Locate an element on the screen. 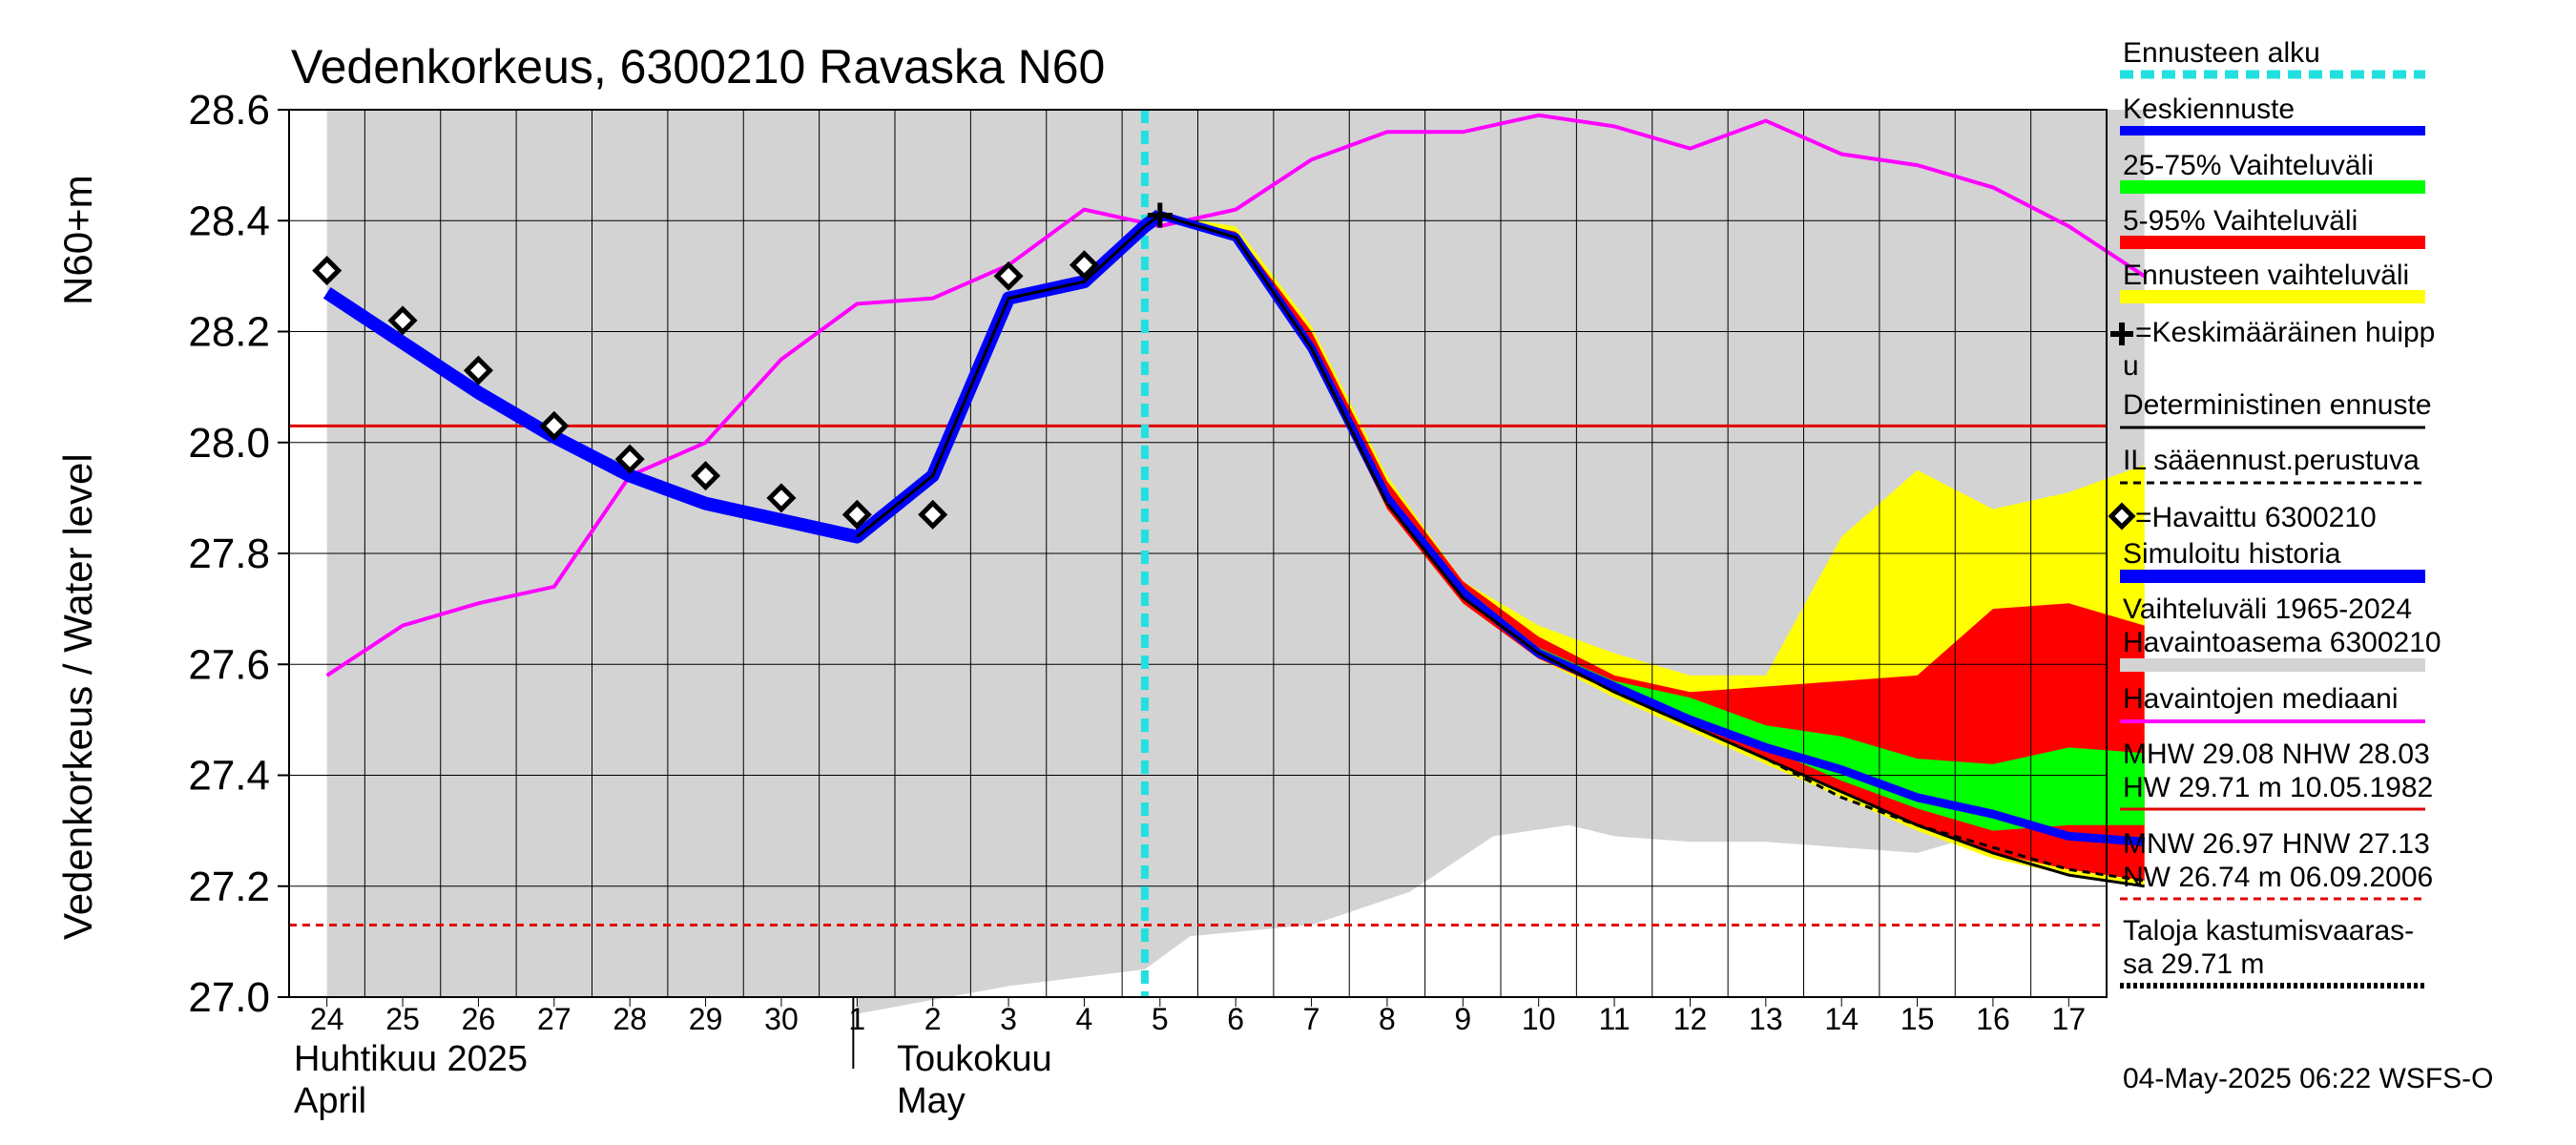 This screenshot has height=1145, width=2576. x-tick-label: 14 is located at coordinates (1841, 1019).